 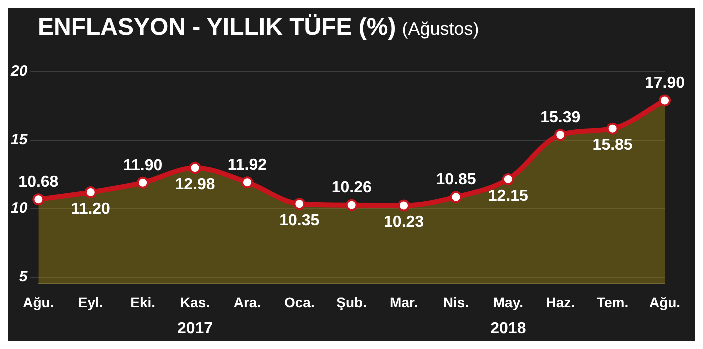 What do you see at coordinates (91, 209) in the screenshot?
I see `data-label: 11.20` at bounding box center [91, 209].